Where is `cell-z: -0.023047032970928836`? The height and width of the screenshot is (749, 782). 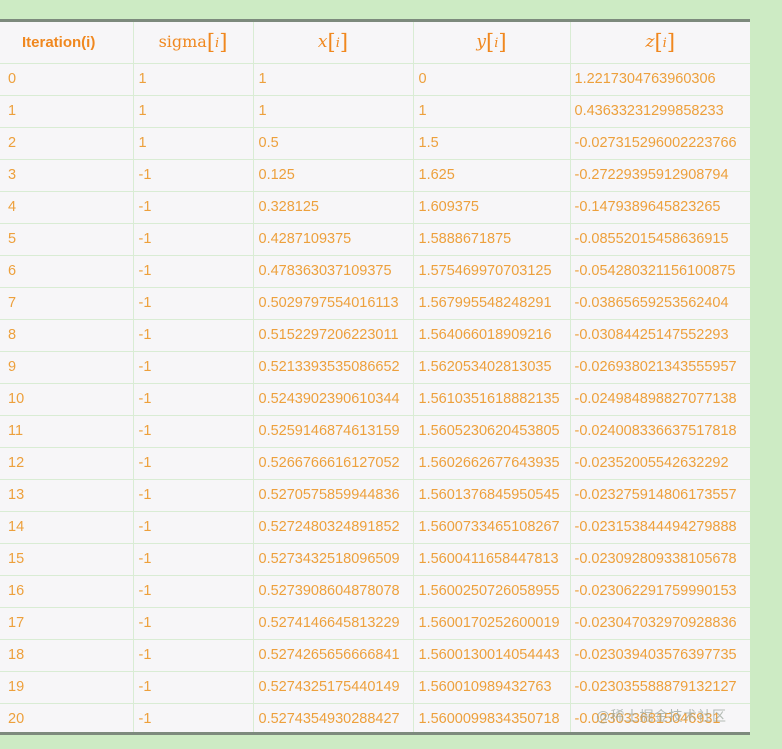 cell-z: -0.023047032970928836 is located at coordinates (660, 623).